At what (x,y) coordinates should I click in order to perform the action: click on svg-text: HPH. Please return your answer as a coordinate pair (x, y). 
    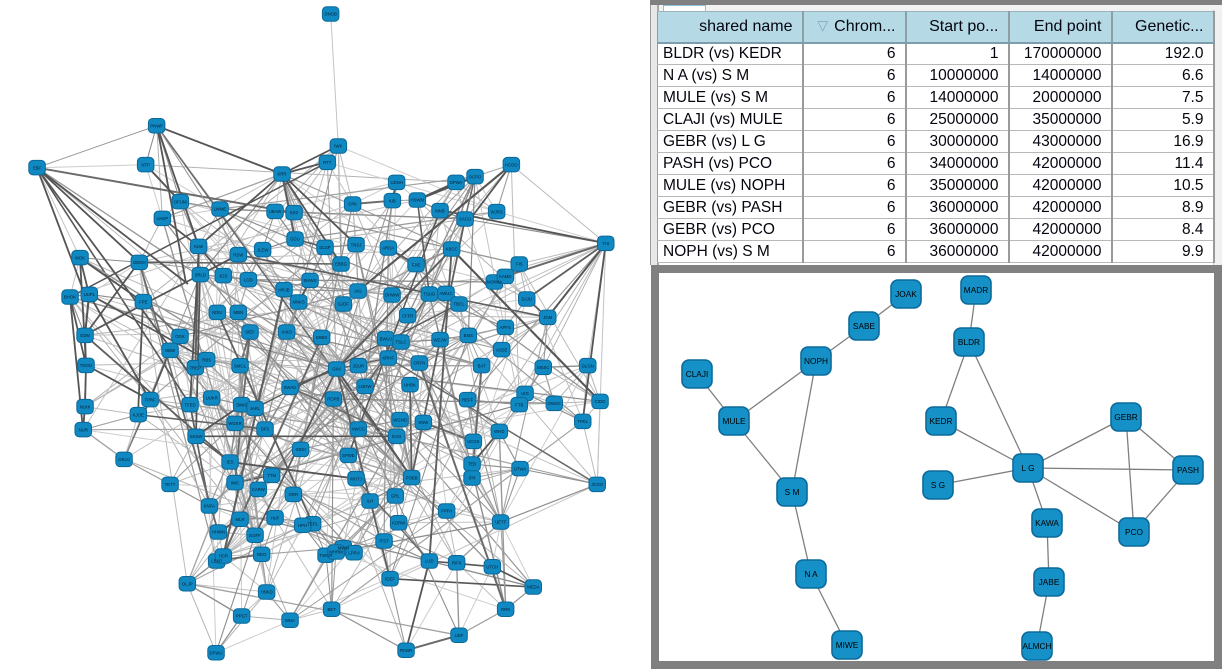
    Looking at the image, I should click on (302, 525).